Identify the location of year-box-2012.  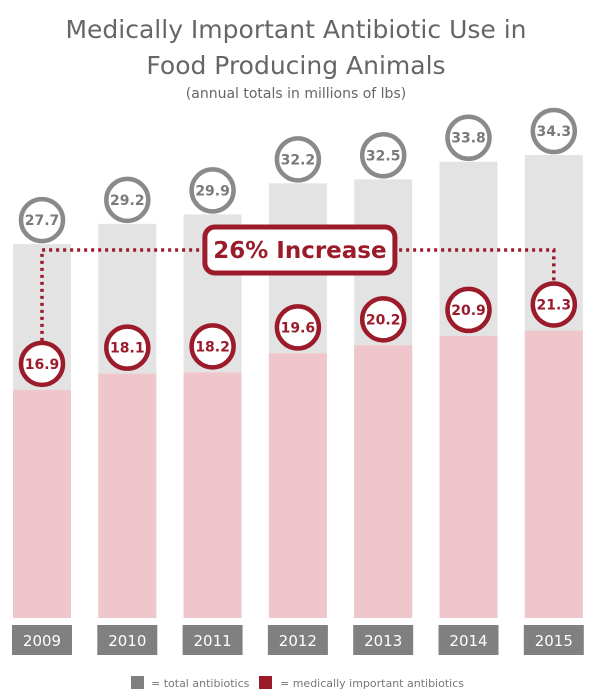
(297, 640).